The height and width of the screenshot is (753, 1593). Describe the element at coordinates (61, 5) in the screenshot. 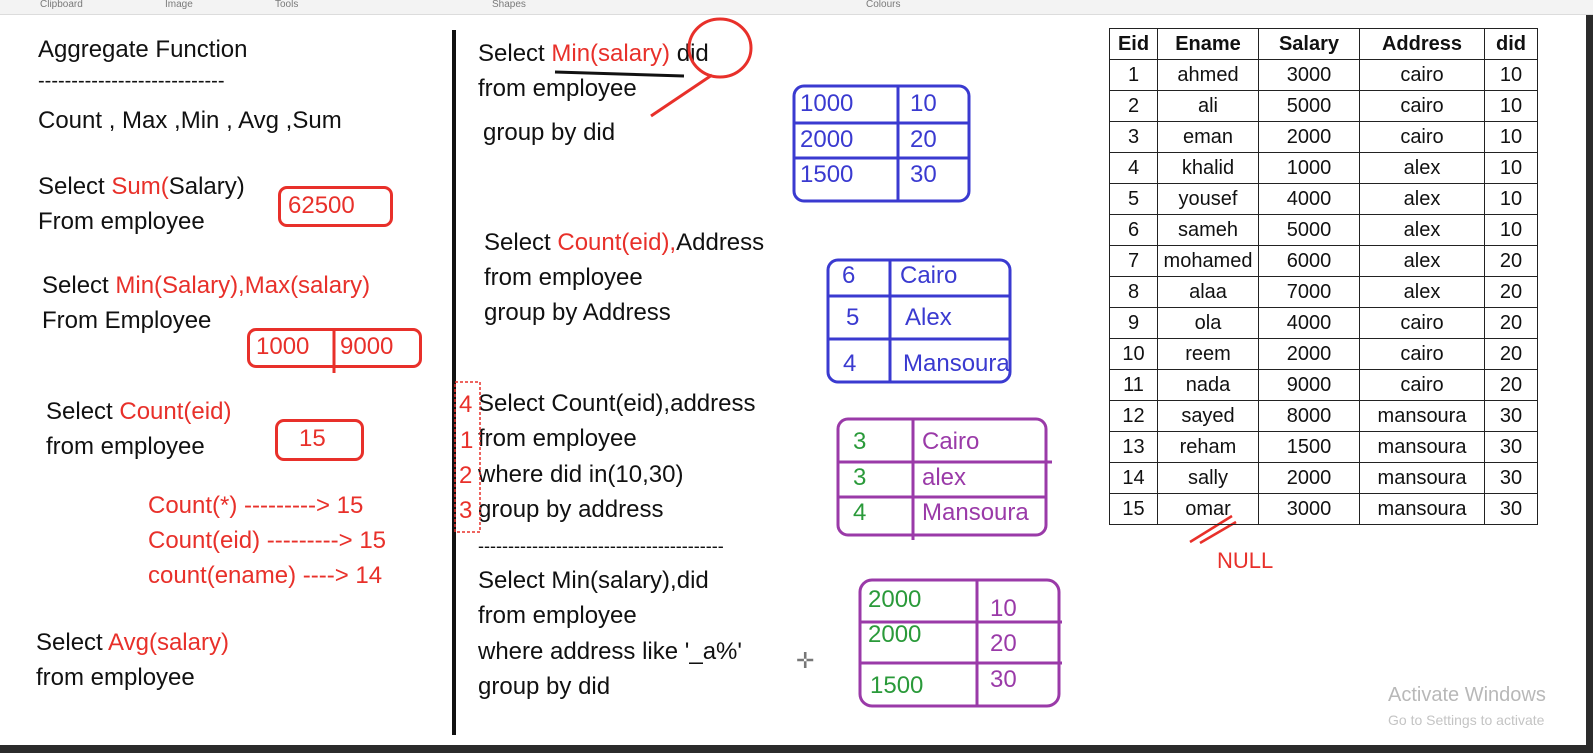

I see `ribbon-clipboard-label: Clipboard` at that location.